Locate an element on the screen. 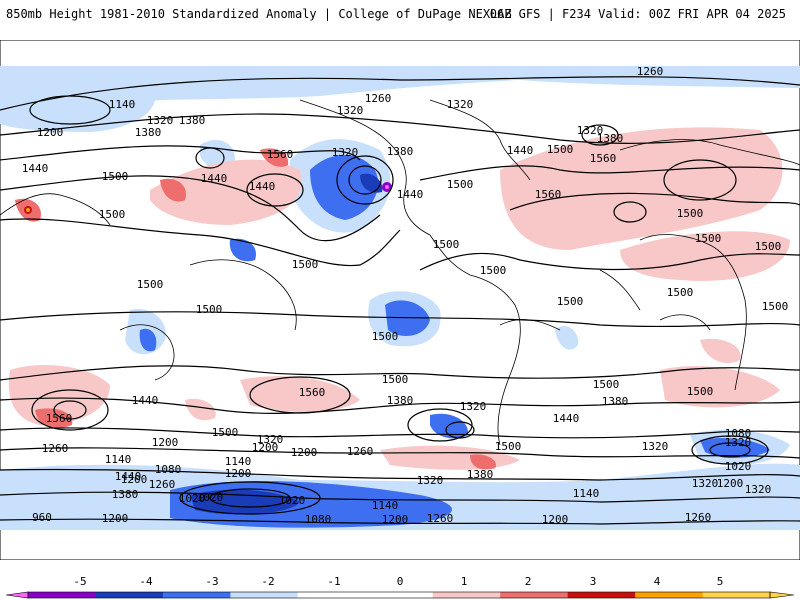  colorbar-tick-label: -1 is located at coordinates (334, 581).